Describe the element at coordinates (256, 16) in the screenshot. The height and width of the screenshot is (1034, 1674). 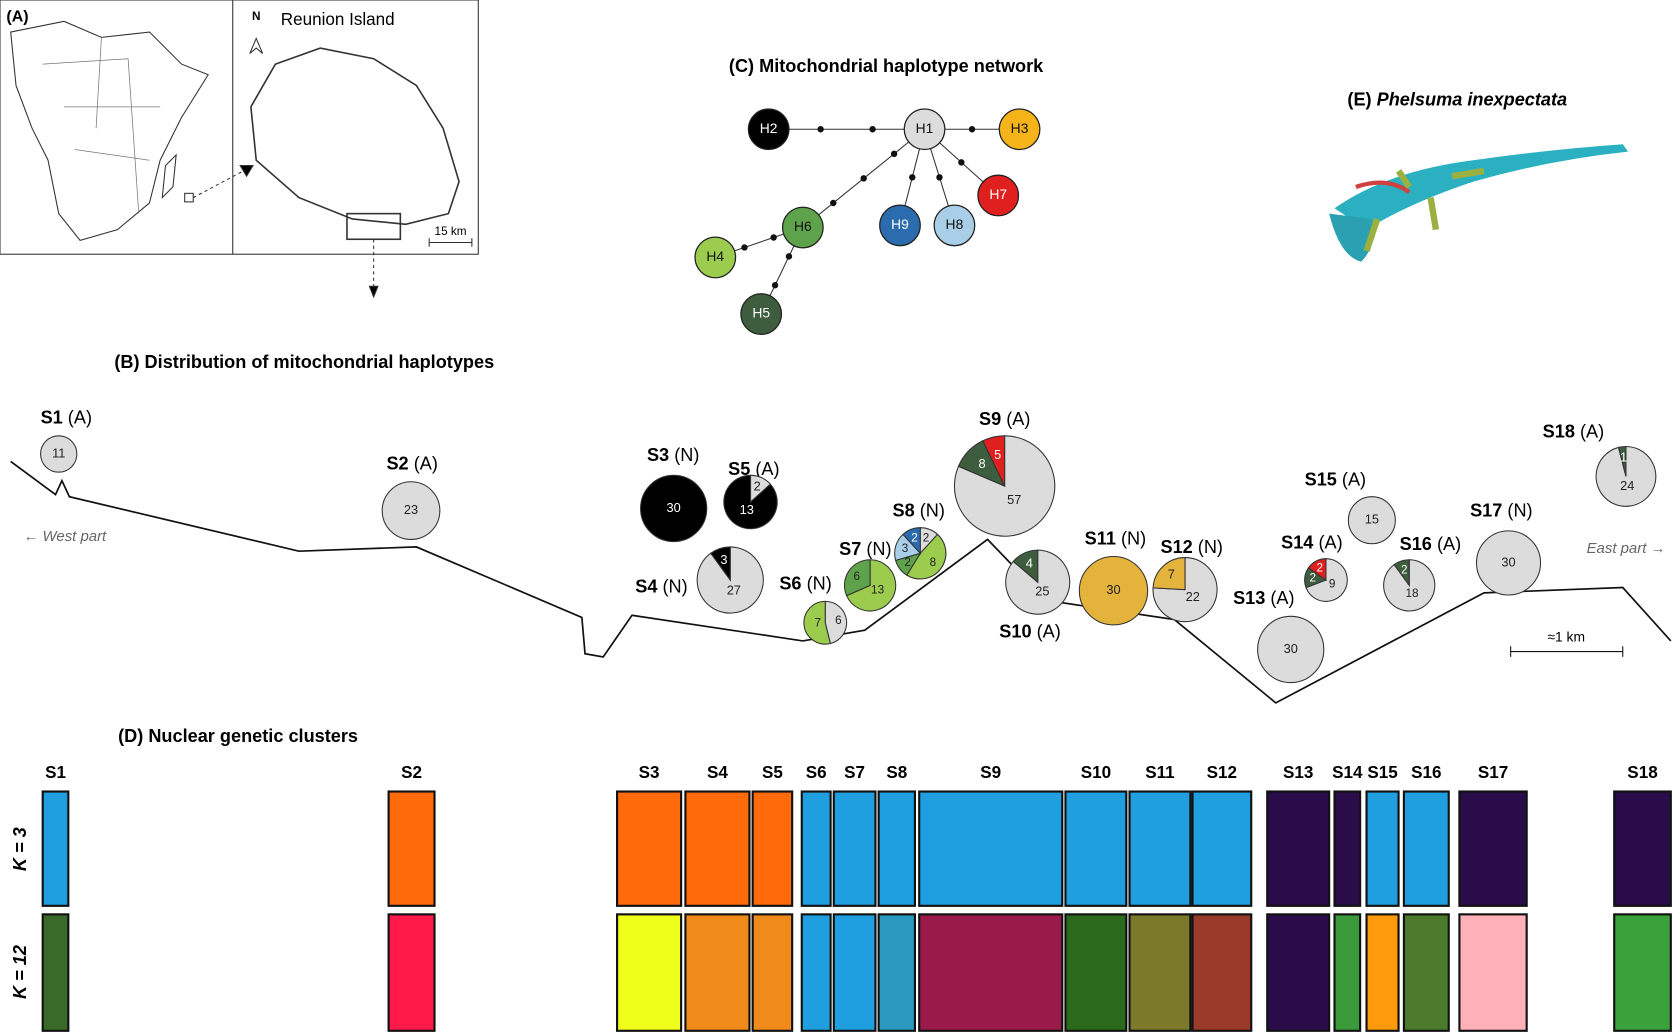
I see `north-label: N` at that location.